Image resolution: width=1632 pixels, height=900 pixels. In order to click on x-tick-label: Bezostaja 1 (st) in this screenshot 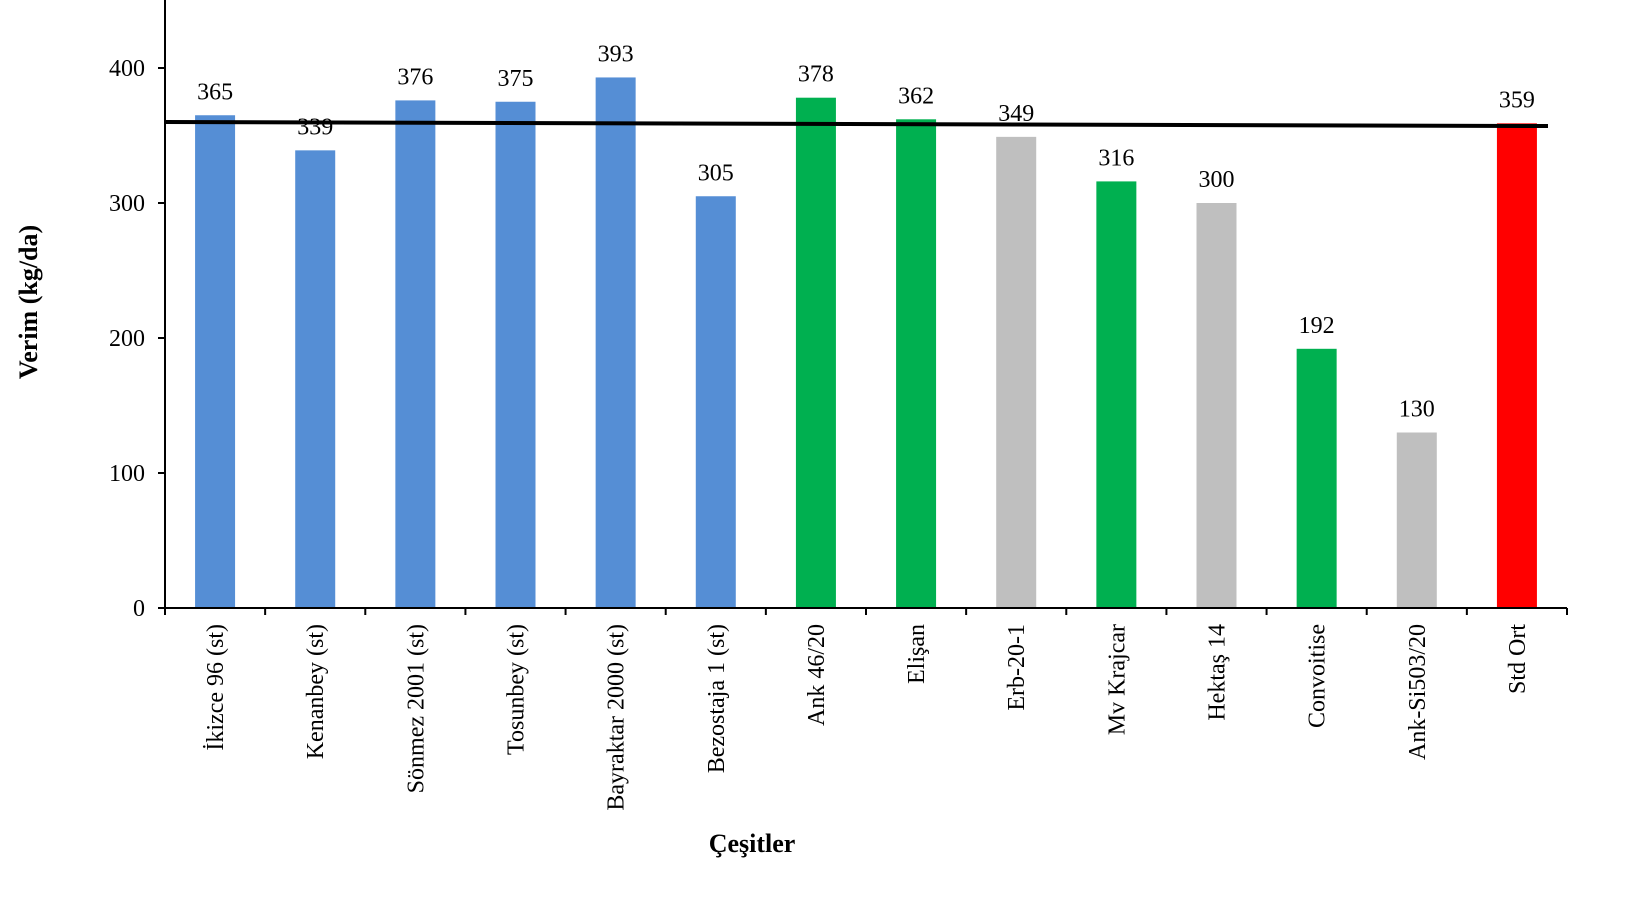, I will do `click(717, 698)`.